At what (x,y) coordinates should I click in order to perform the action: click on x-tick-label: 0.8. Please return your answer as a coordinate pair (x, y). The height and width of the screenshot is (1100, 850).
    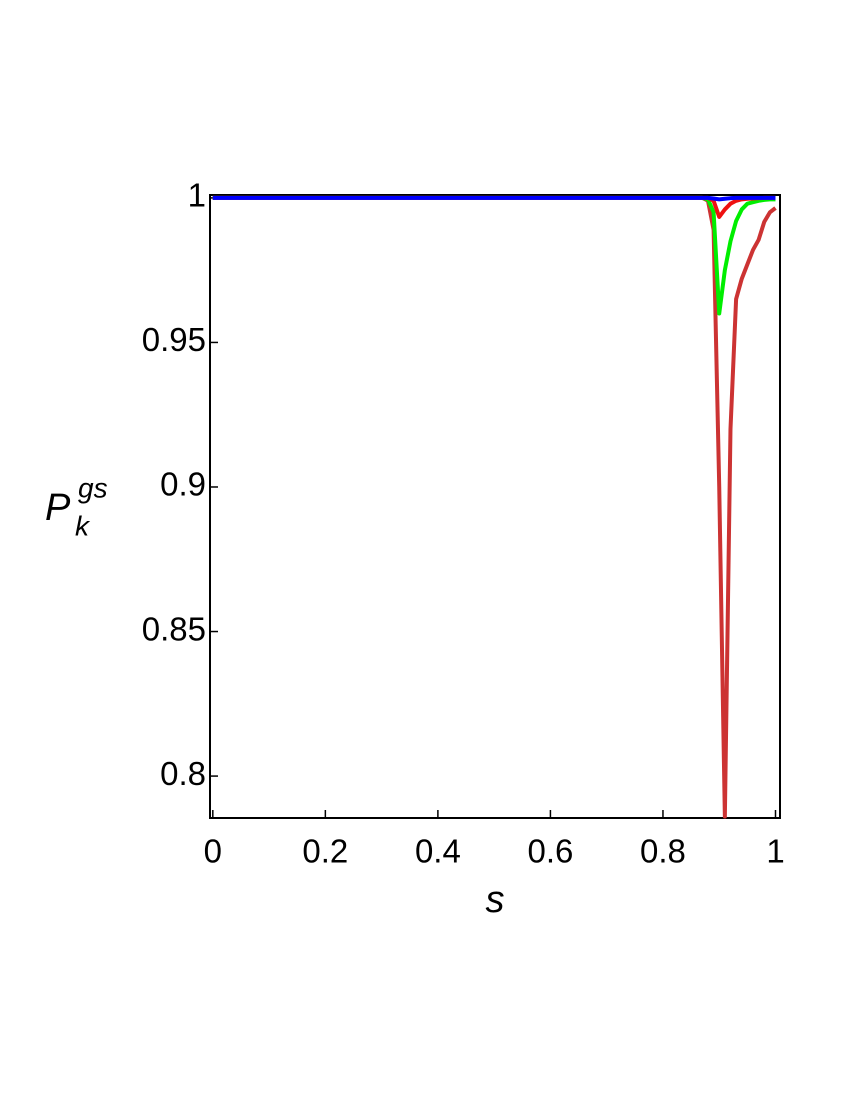
    Looking at the image, I should click on (663, 851).